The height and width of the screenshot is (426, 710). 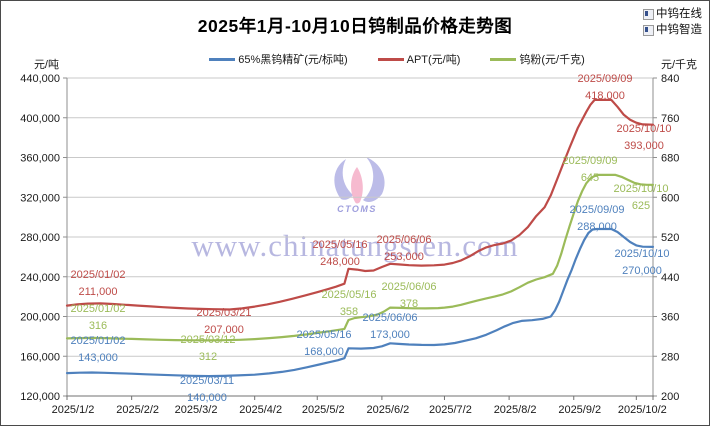 What do you see at coordinates (376, 59) in the screenshot?
I see `chart-legend: 65%黑钨精矿(元/标吨) APT(元/吨) 钨粉(元/千克)` at bounding box center [376, 59].